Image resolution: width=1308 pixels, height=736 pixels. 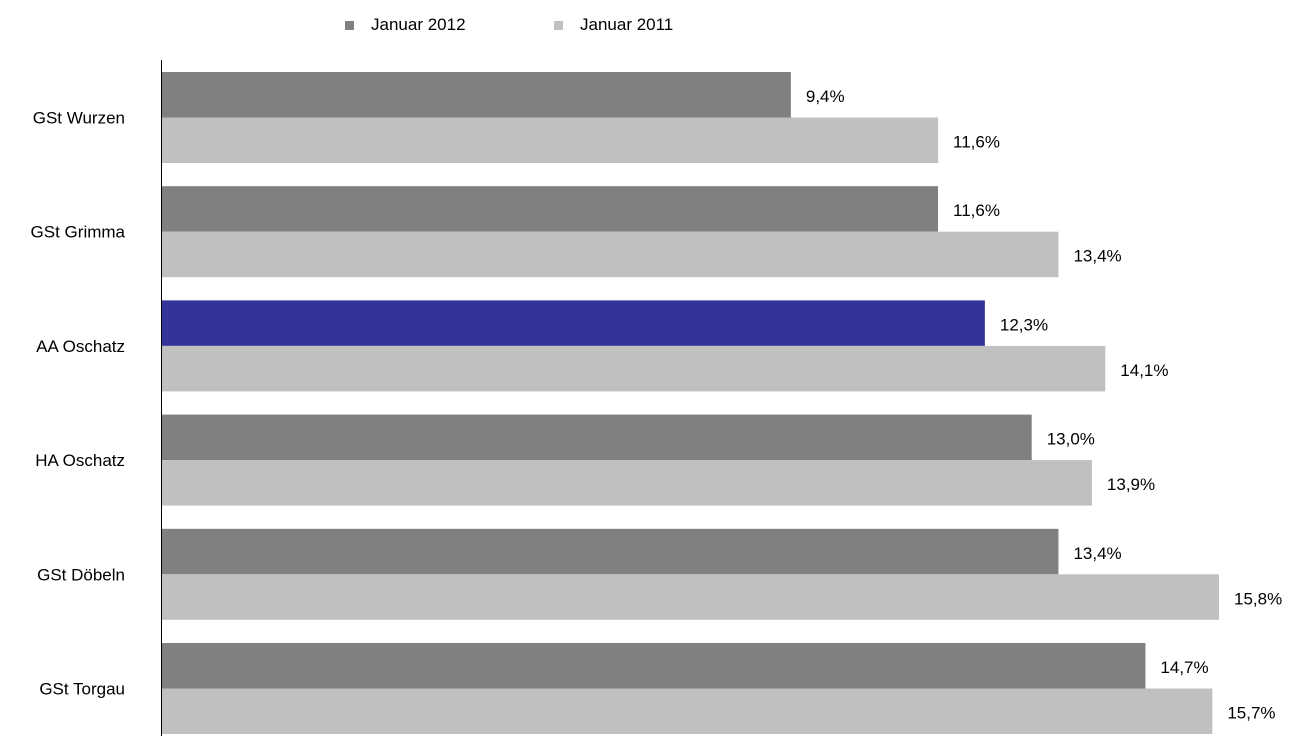 I want to click on bar-gst-torgau-januar-2012, so click(x=654, y=666).